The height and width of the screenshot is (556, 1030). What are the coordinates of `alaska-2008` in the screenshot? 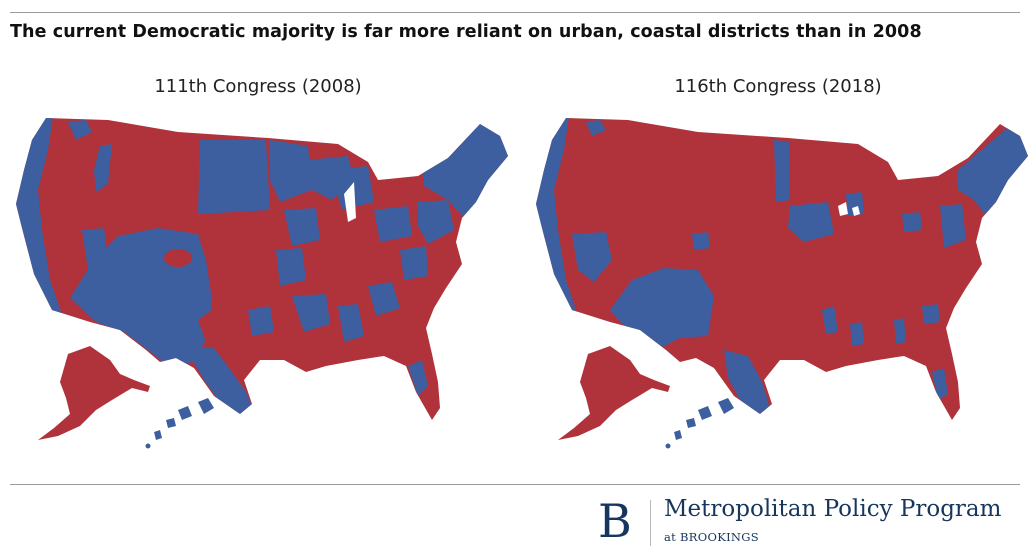 It's located at (94, 393).